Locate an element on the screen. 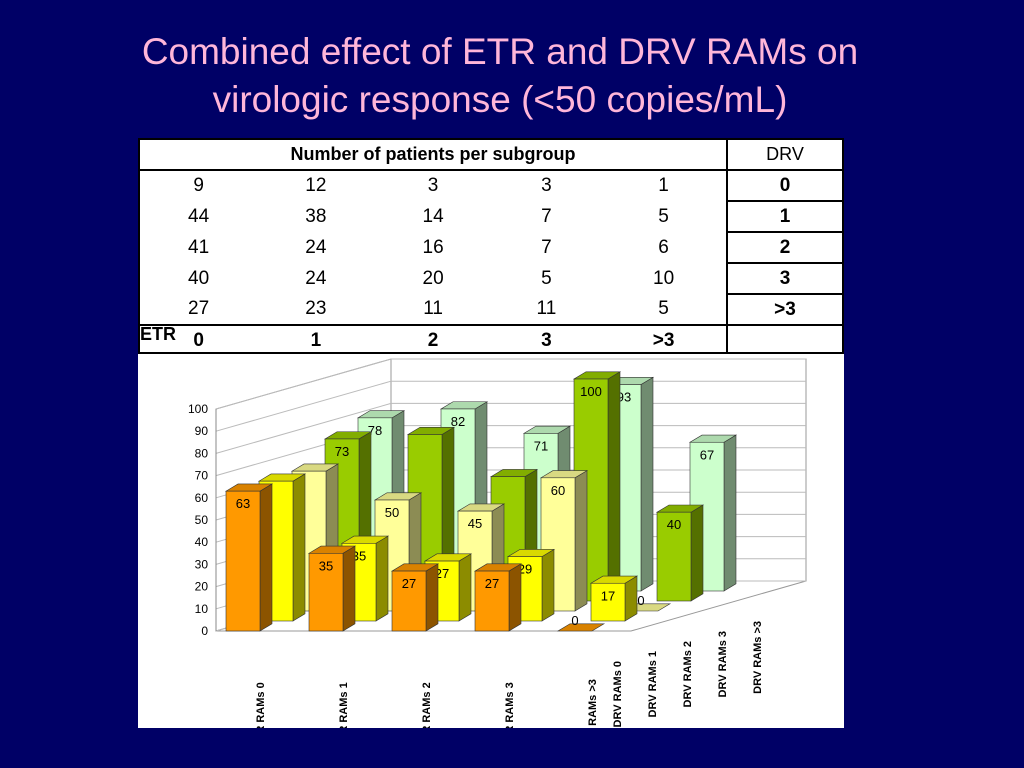 Image resolution: width=1024 pixels, height=768 pixels. table-cell: 38 is located at coordinates (316, 216).